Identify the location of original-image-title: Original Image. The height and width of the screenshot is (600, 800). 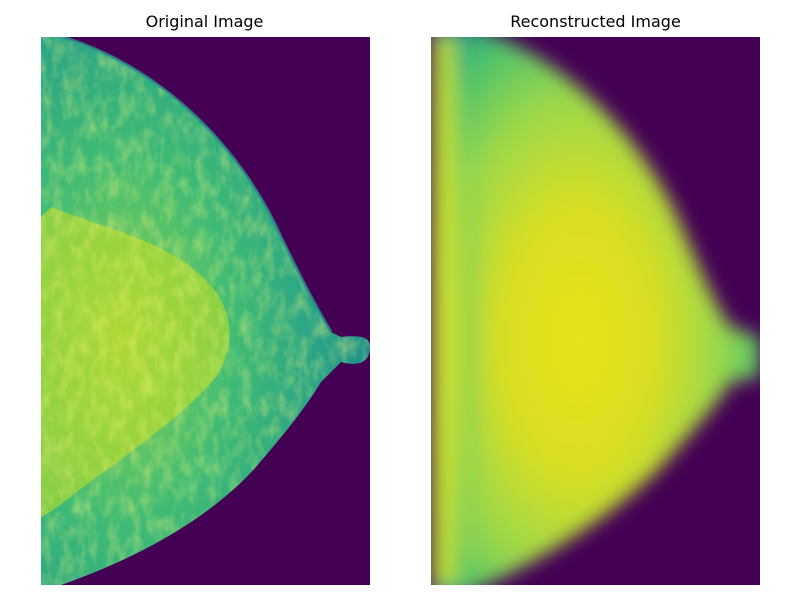
(204, 21).